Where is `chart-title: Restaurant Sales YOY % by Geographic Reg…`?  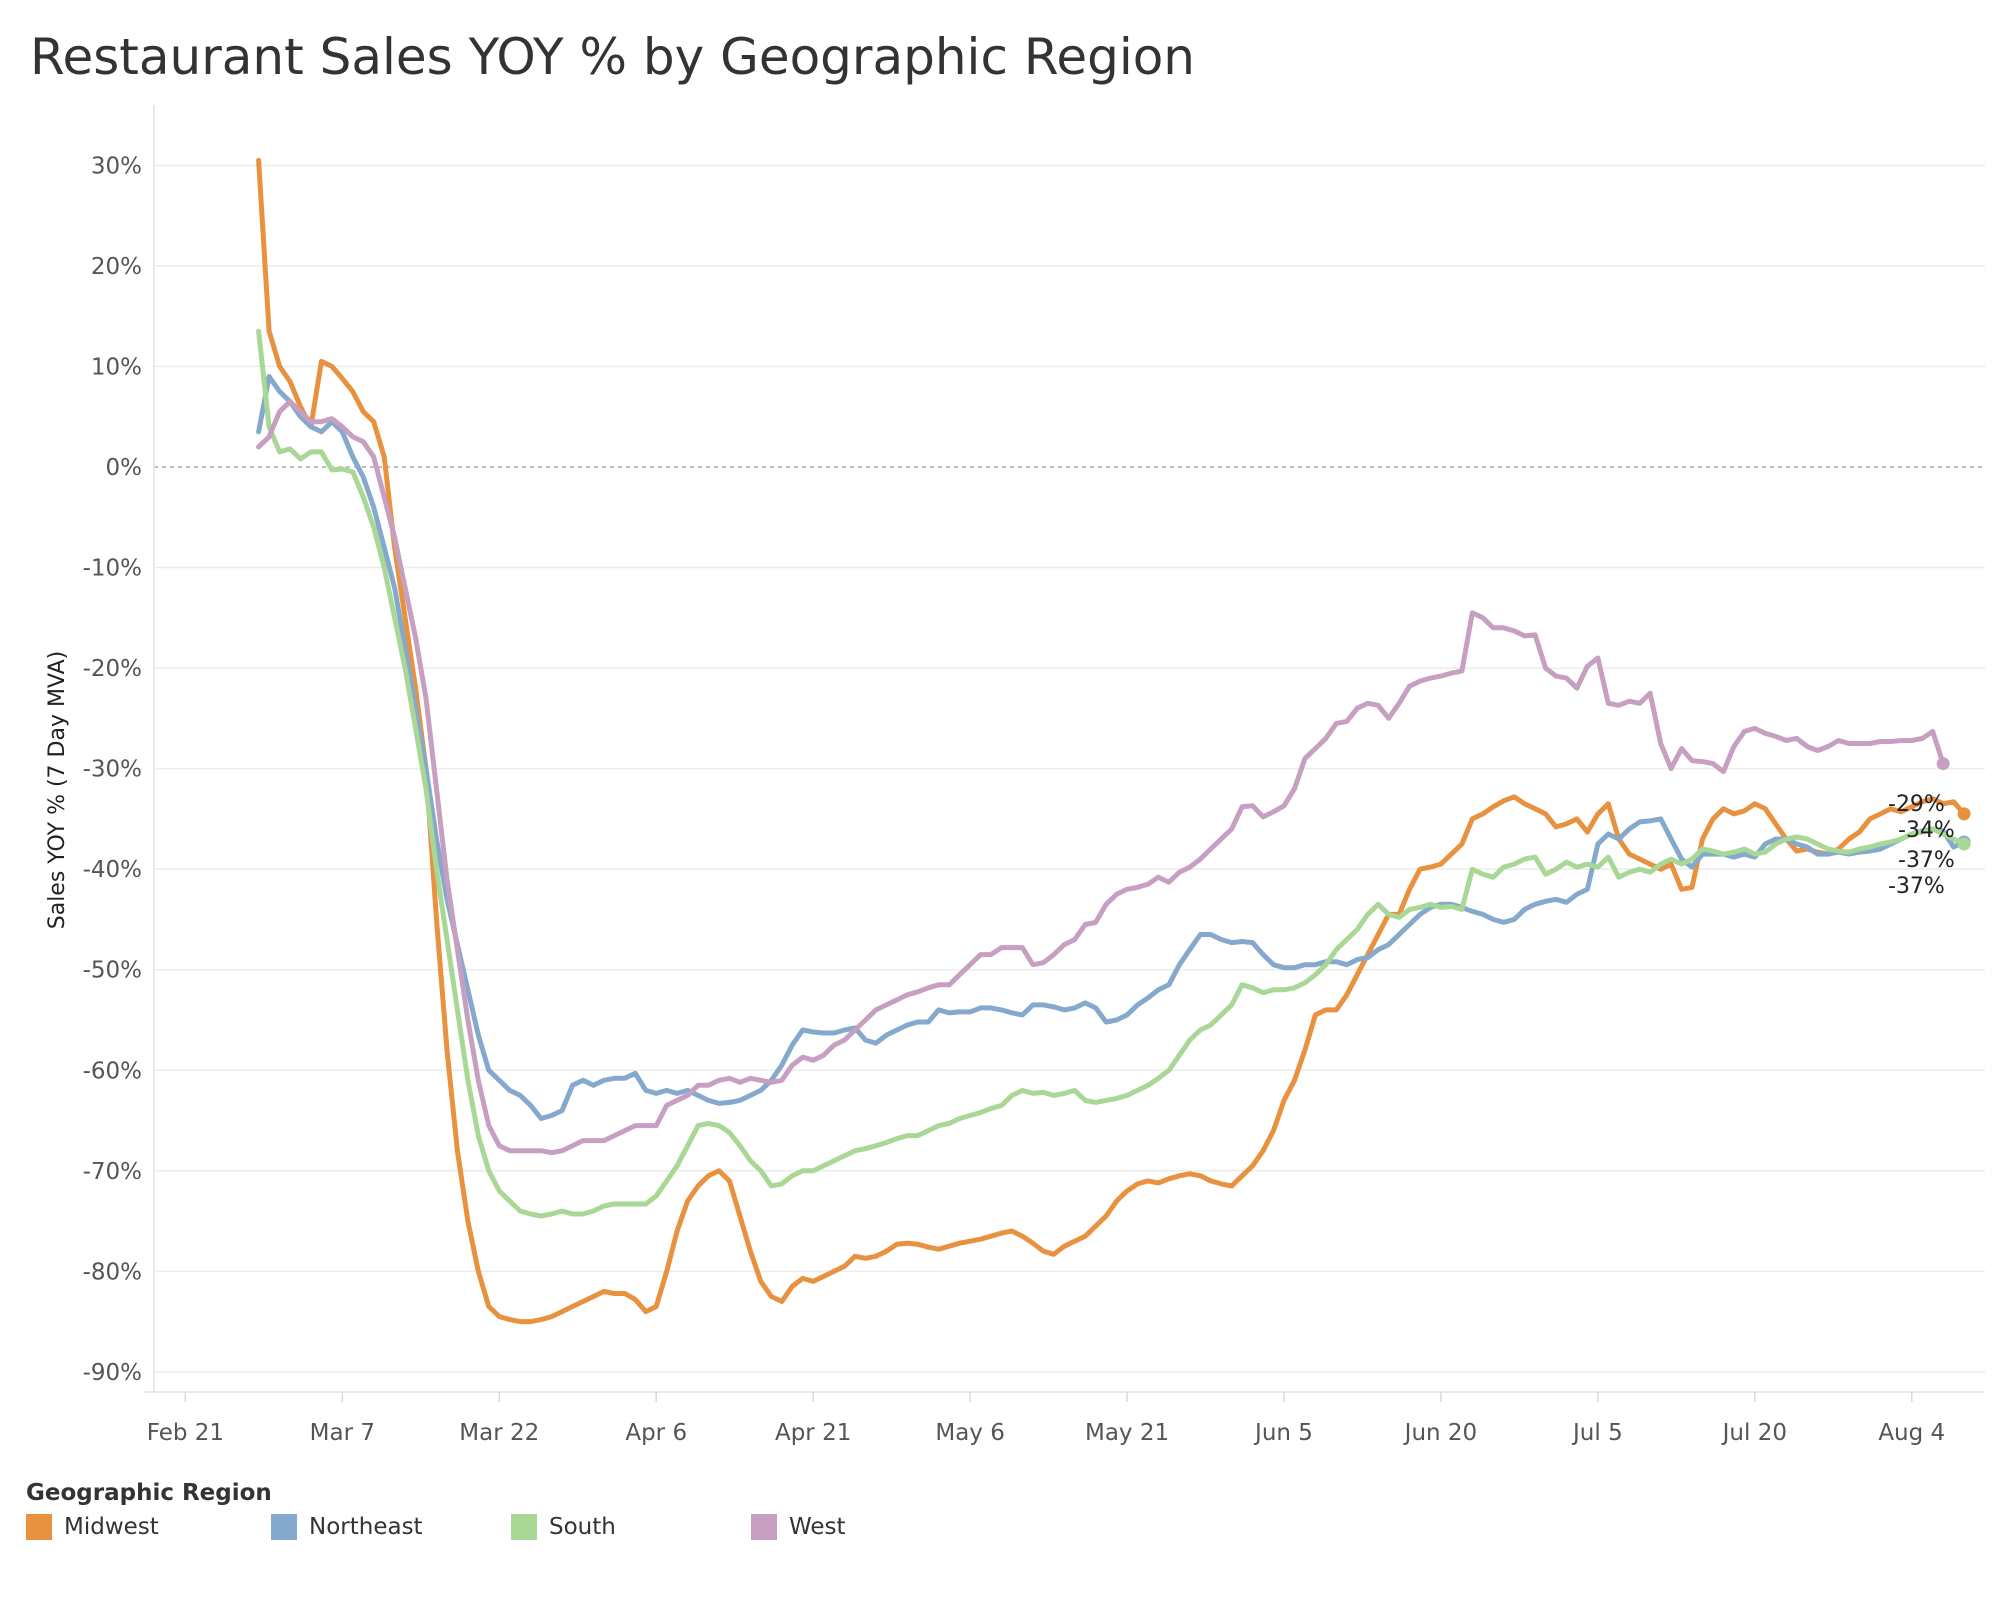 chart-title: Restaurant Sales YOY % by Geographic Reg… is located at coordinates (612, 57).